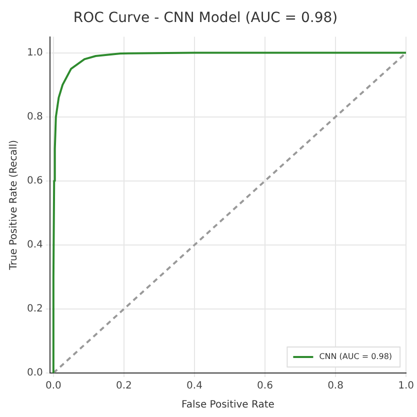  What do you see at coordinates (205, 18) in the screenshot?
I see `chart-title: ROC Curve - CNN Model (AUC = 0.98)` at bounding box center [205, 18].